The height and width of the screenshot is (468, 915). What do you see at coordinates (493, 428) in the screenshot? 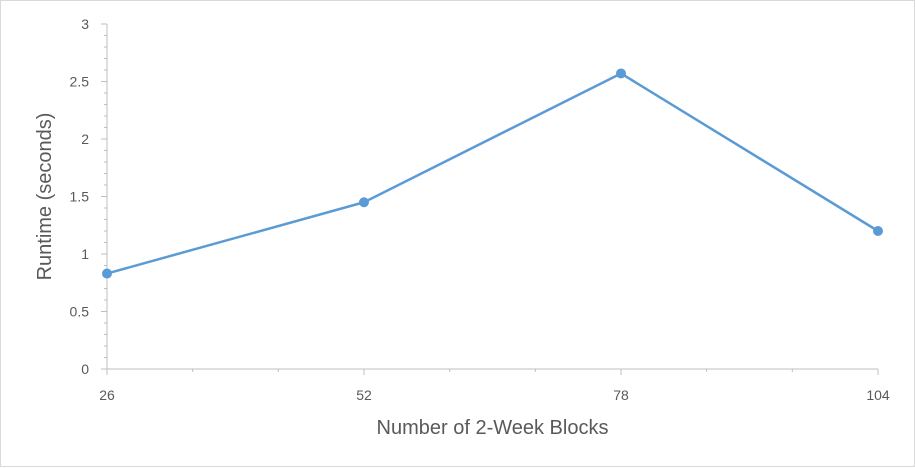
I see `x-axis-title: Number of 2-Week Blocks` at bounding box center [493, 428].